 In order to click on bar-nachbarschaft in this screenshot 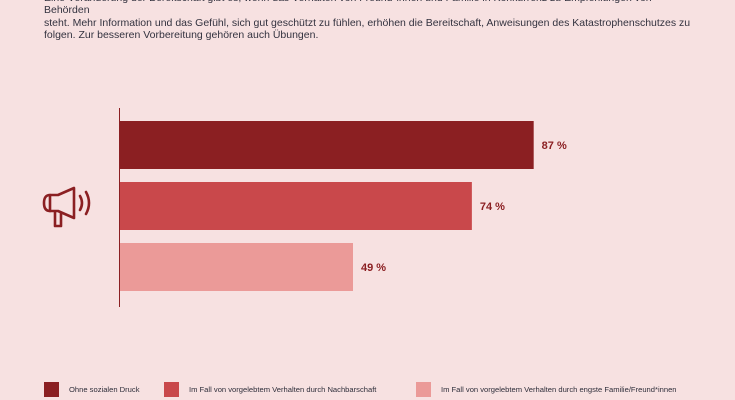, I will do `click(296, 206)`.